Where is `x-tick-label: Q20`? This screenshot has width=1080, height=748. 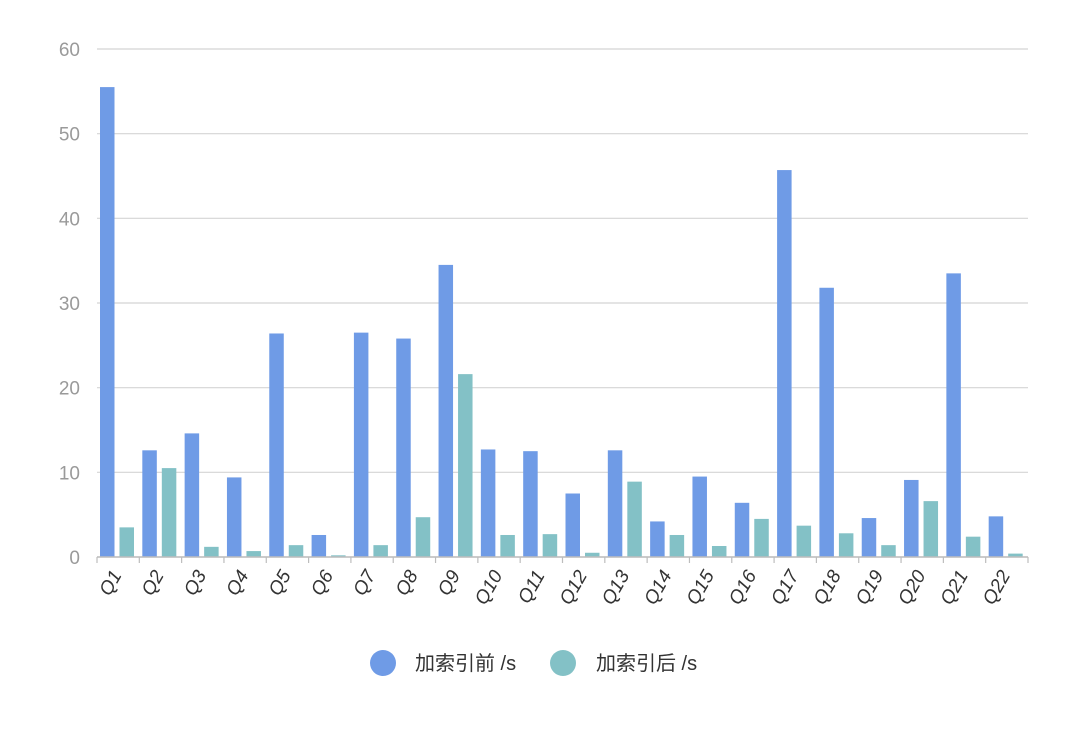
x-tick-label: Q20 is located at coordinates (912, 588).